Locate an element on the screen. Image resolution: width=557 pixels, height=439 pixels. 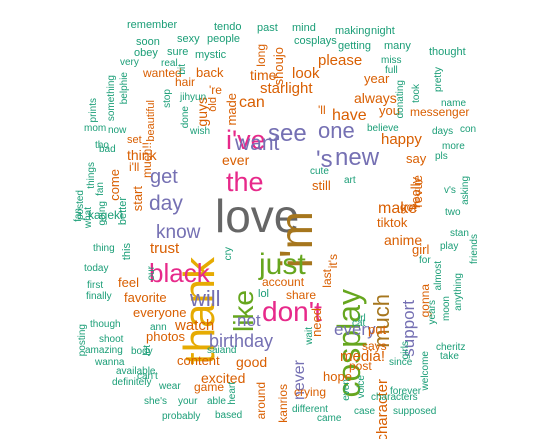
word-body: body is located at coordinates (142, 351).